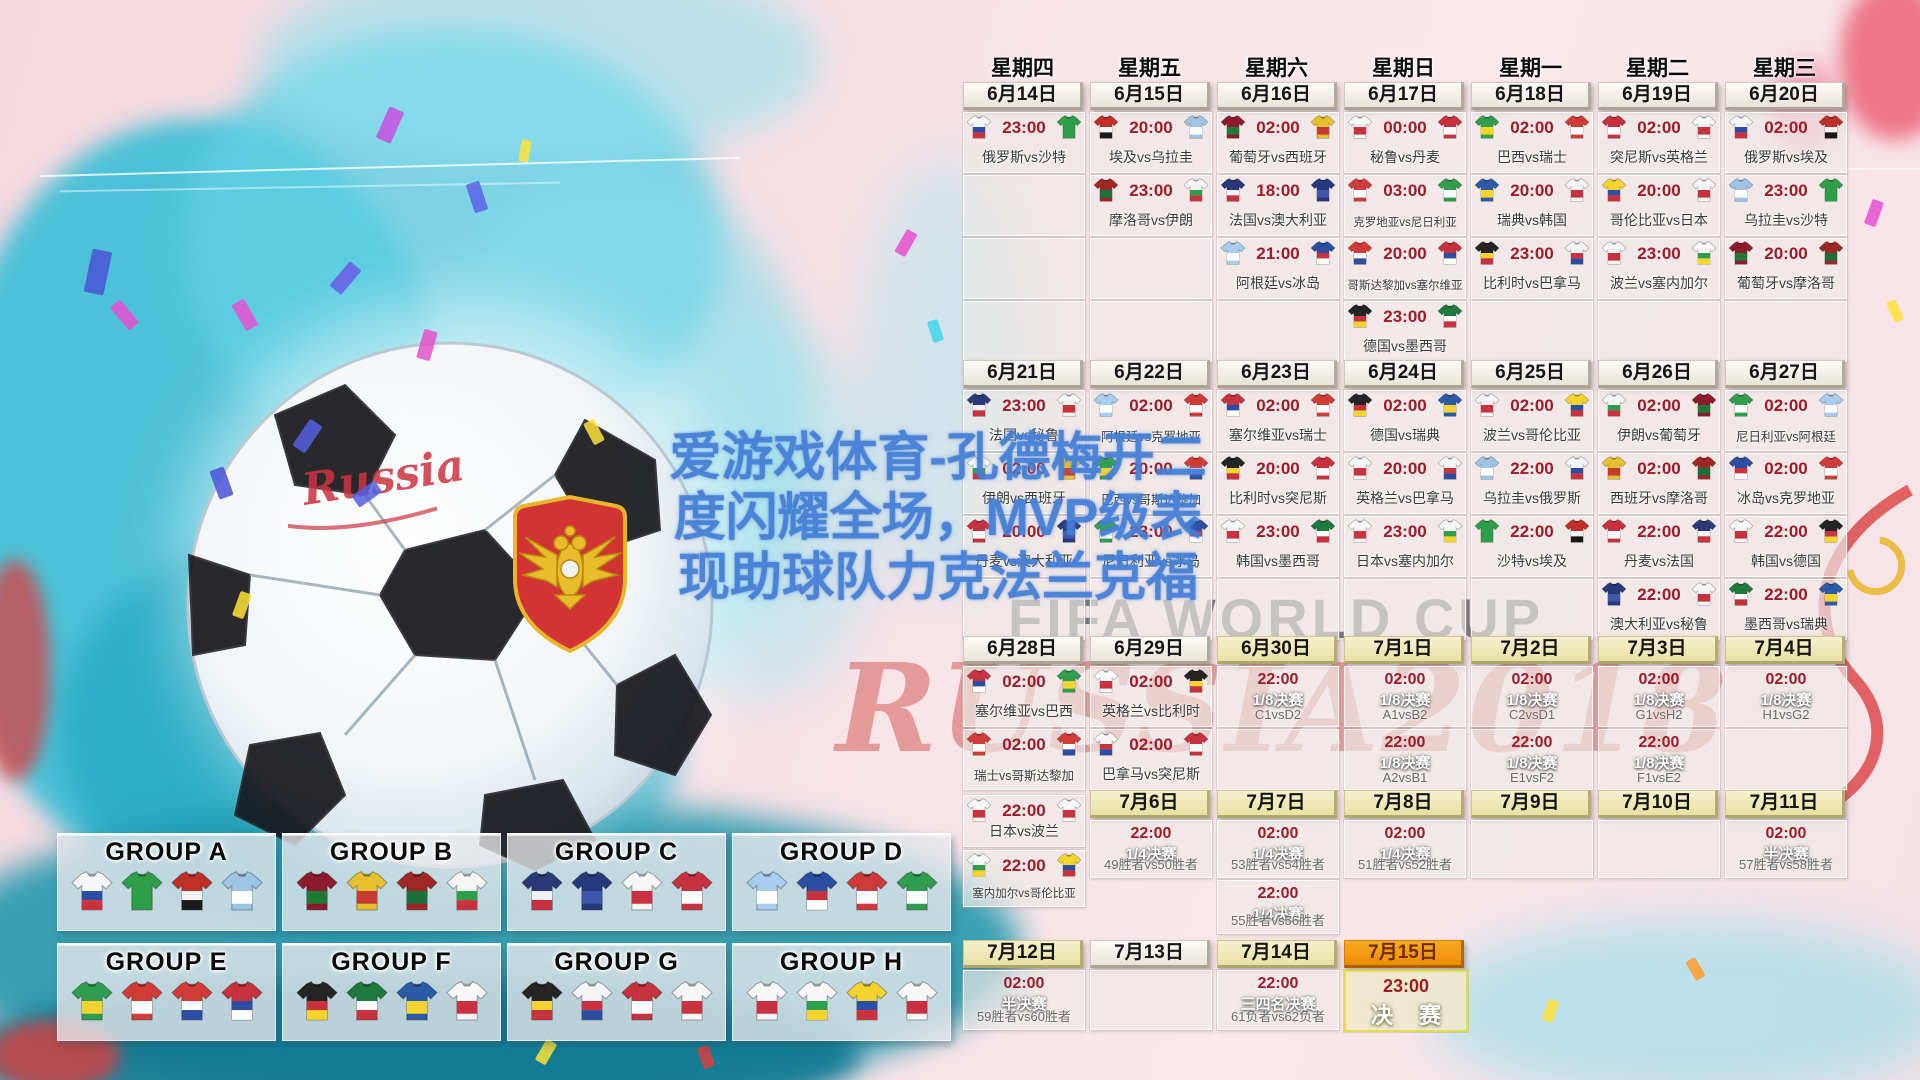 The height and width of the screenshot is (1080, 1920). What do you see at coordinates (1658, 804) in the screenshot?
I see `date-box-7月10日: 7月10日` at bounding box center [1658, 804].